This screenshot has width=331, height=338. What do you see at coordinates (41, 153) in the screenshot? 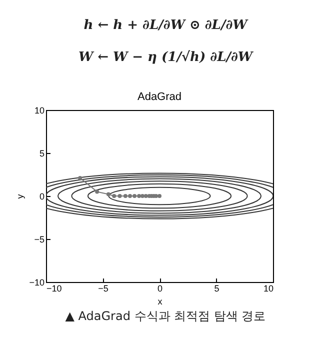
I see `y-tick-label: 5` at bounding box center [41, 153].